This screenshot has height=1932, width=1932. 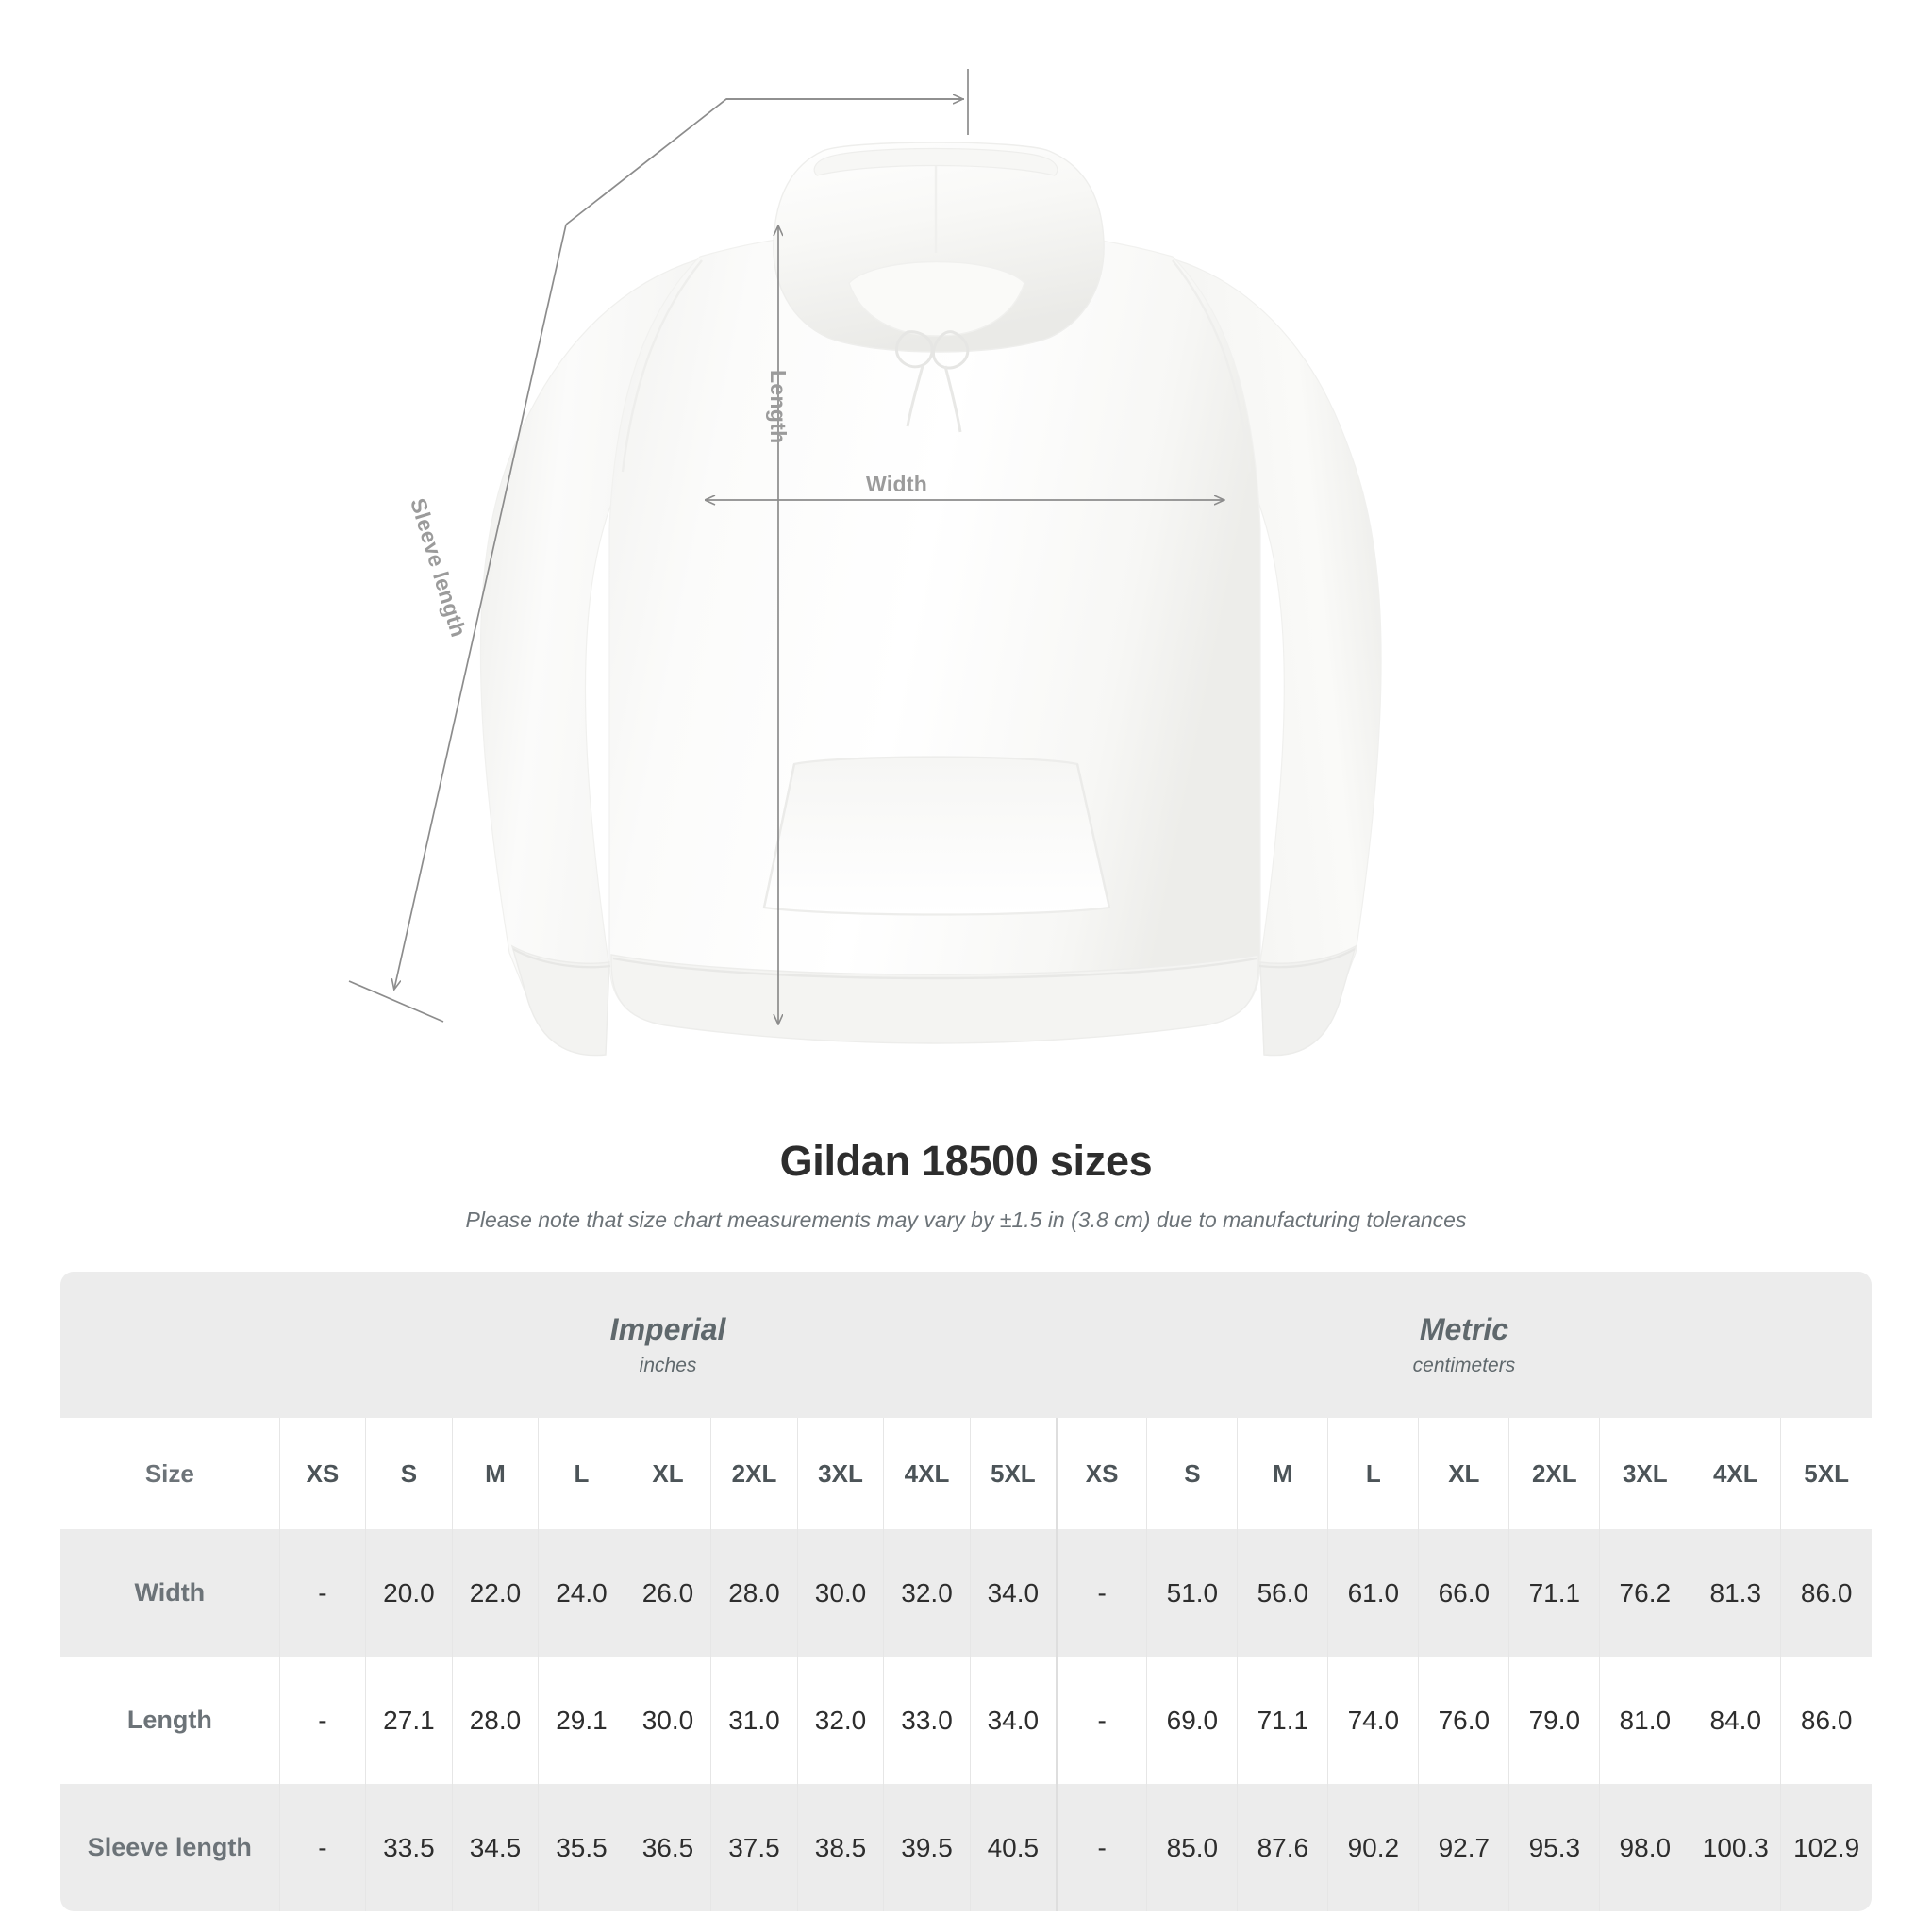 I want to click on cell-sleeve-metric-l: 90.2, so click(x=1373, y=1848).